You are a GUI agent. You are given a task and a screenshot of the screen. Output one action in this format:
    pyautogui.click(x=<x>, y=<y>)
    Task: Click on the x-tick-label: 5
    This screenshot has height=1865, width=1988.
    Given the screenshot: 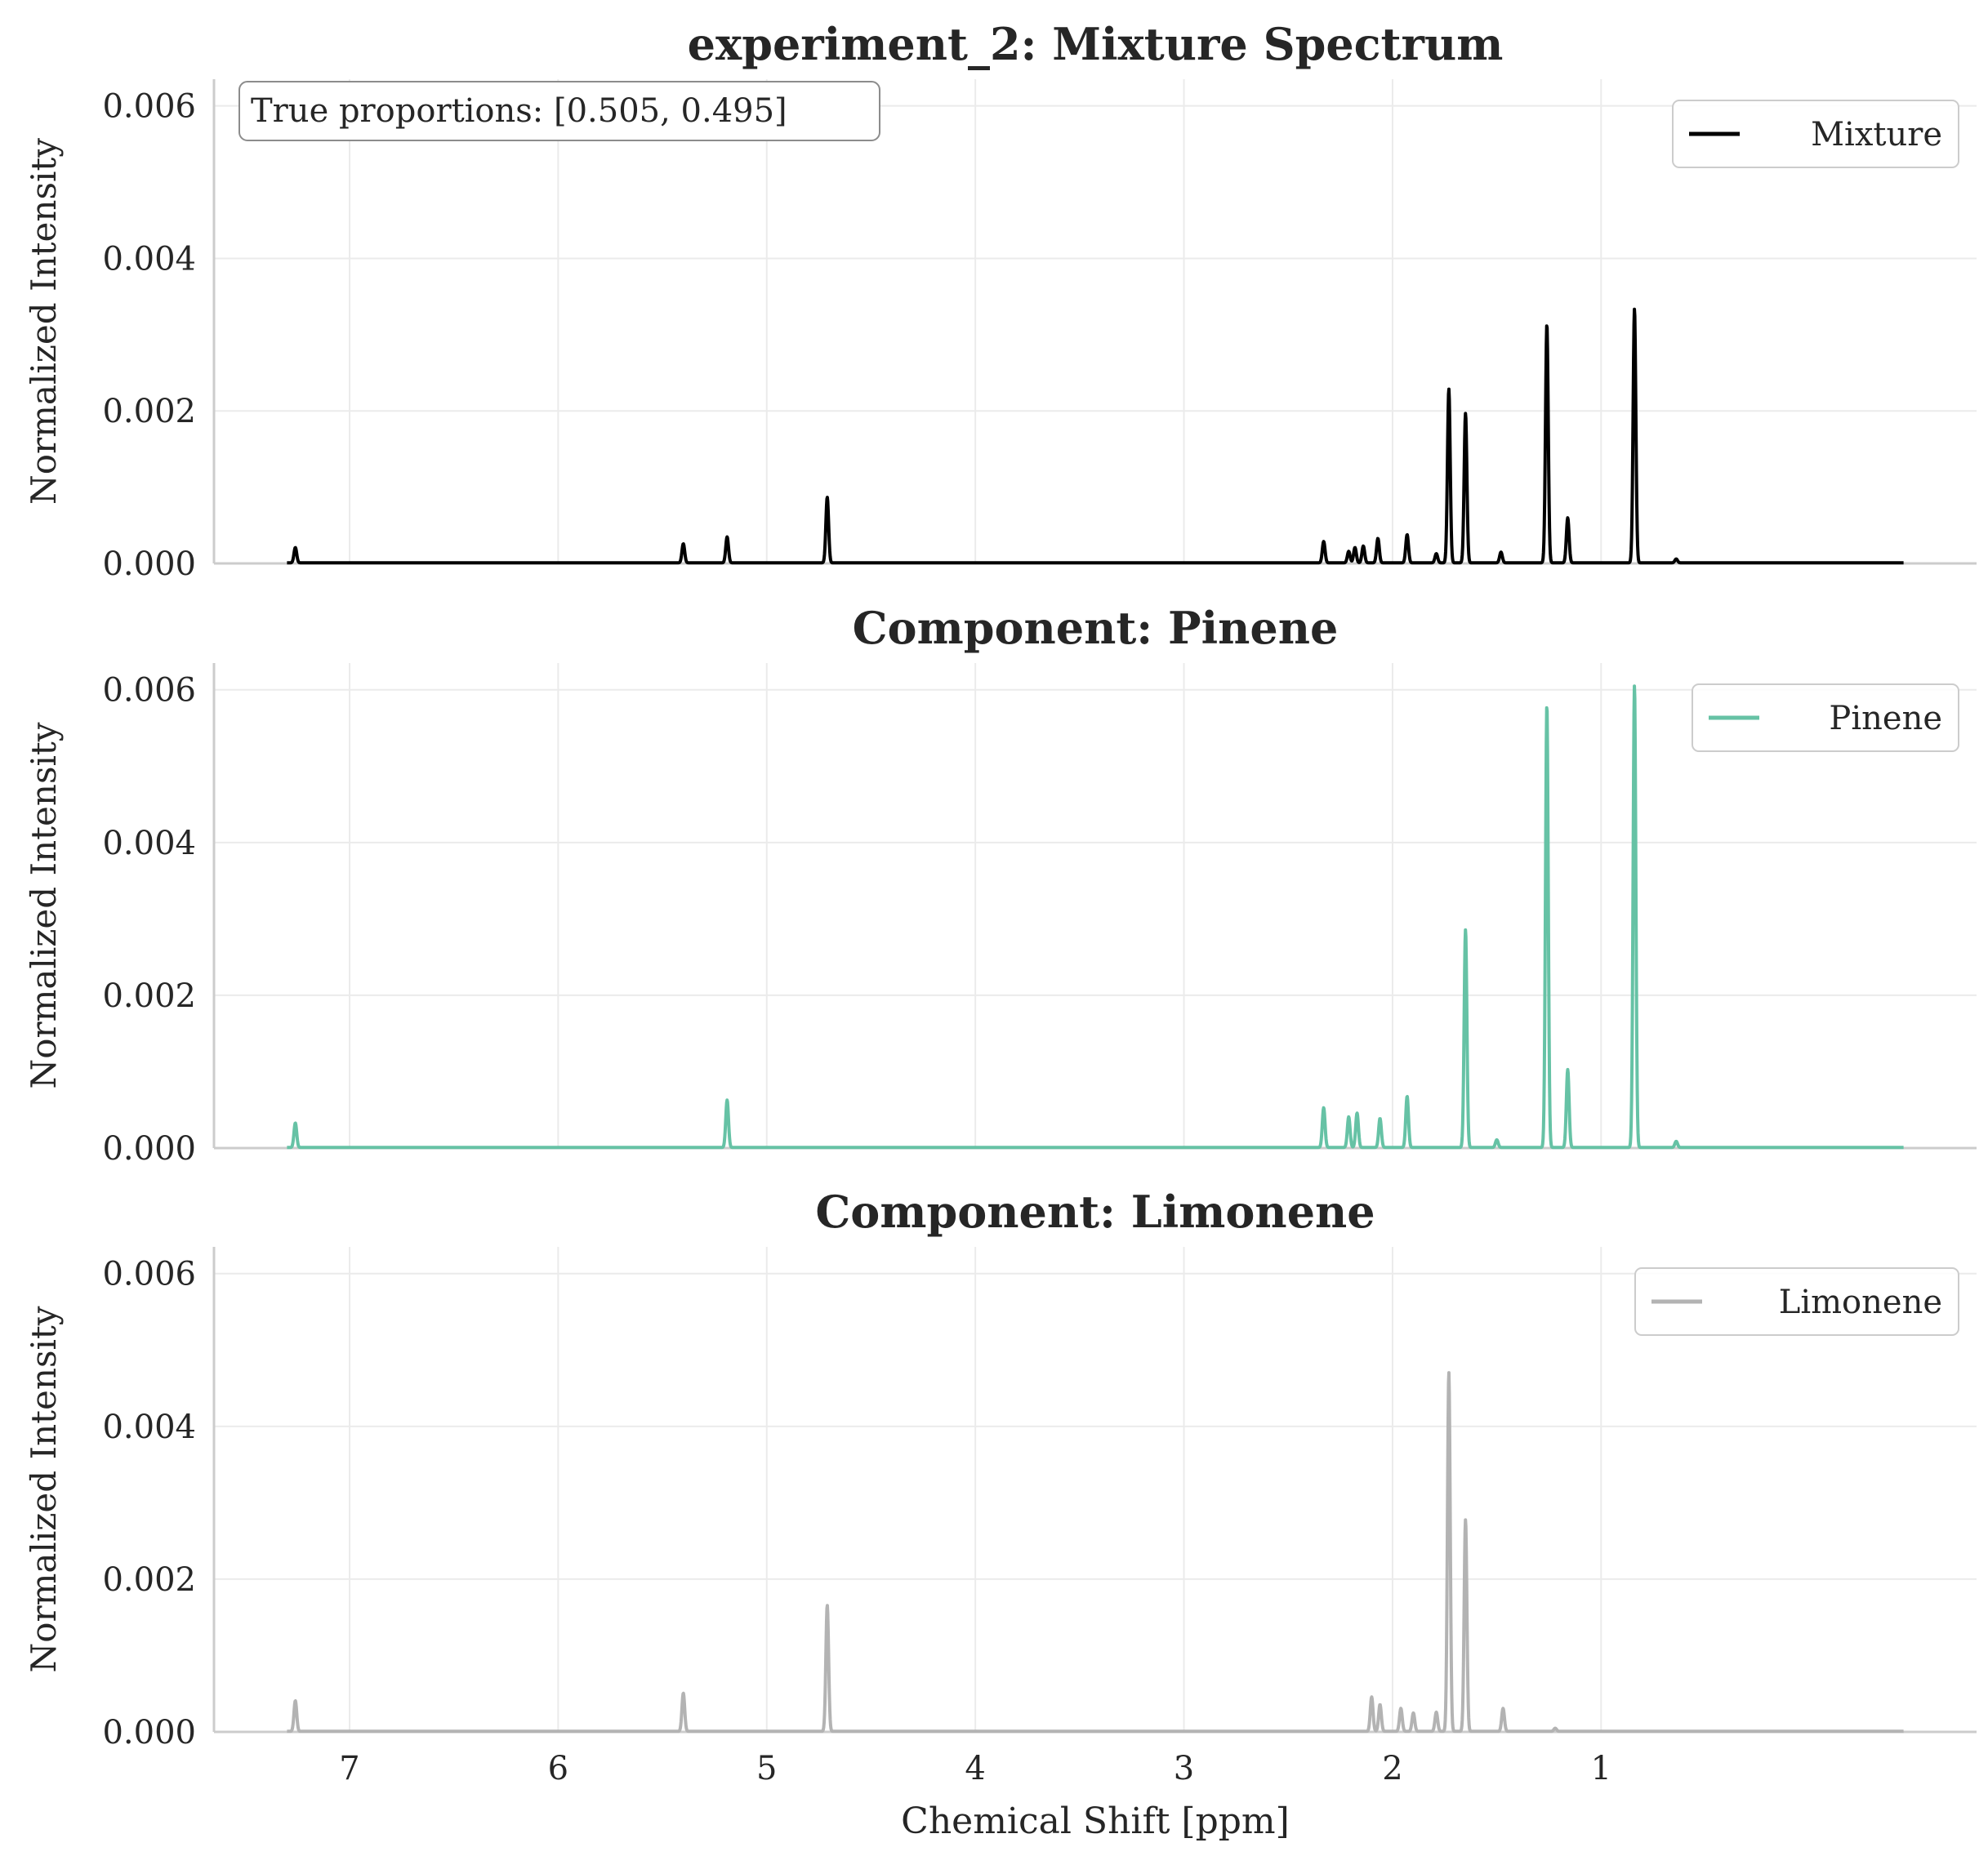 What is the action you would take?
    pyautogui.click(x=766, y=1768)
    